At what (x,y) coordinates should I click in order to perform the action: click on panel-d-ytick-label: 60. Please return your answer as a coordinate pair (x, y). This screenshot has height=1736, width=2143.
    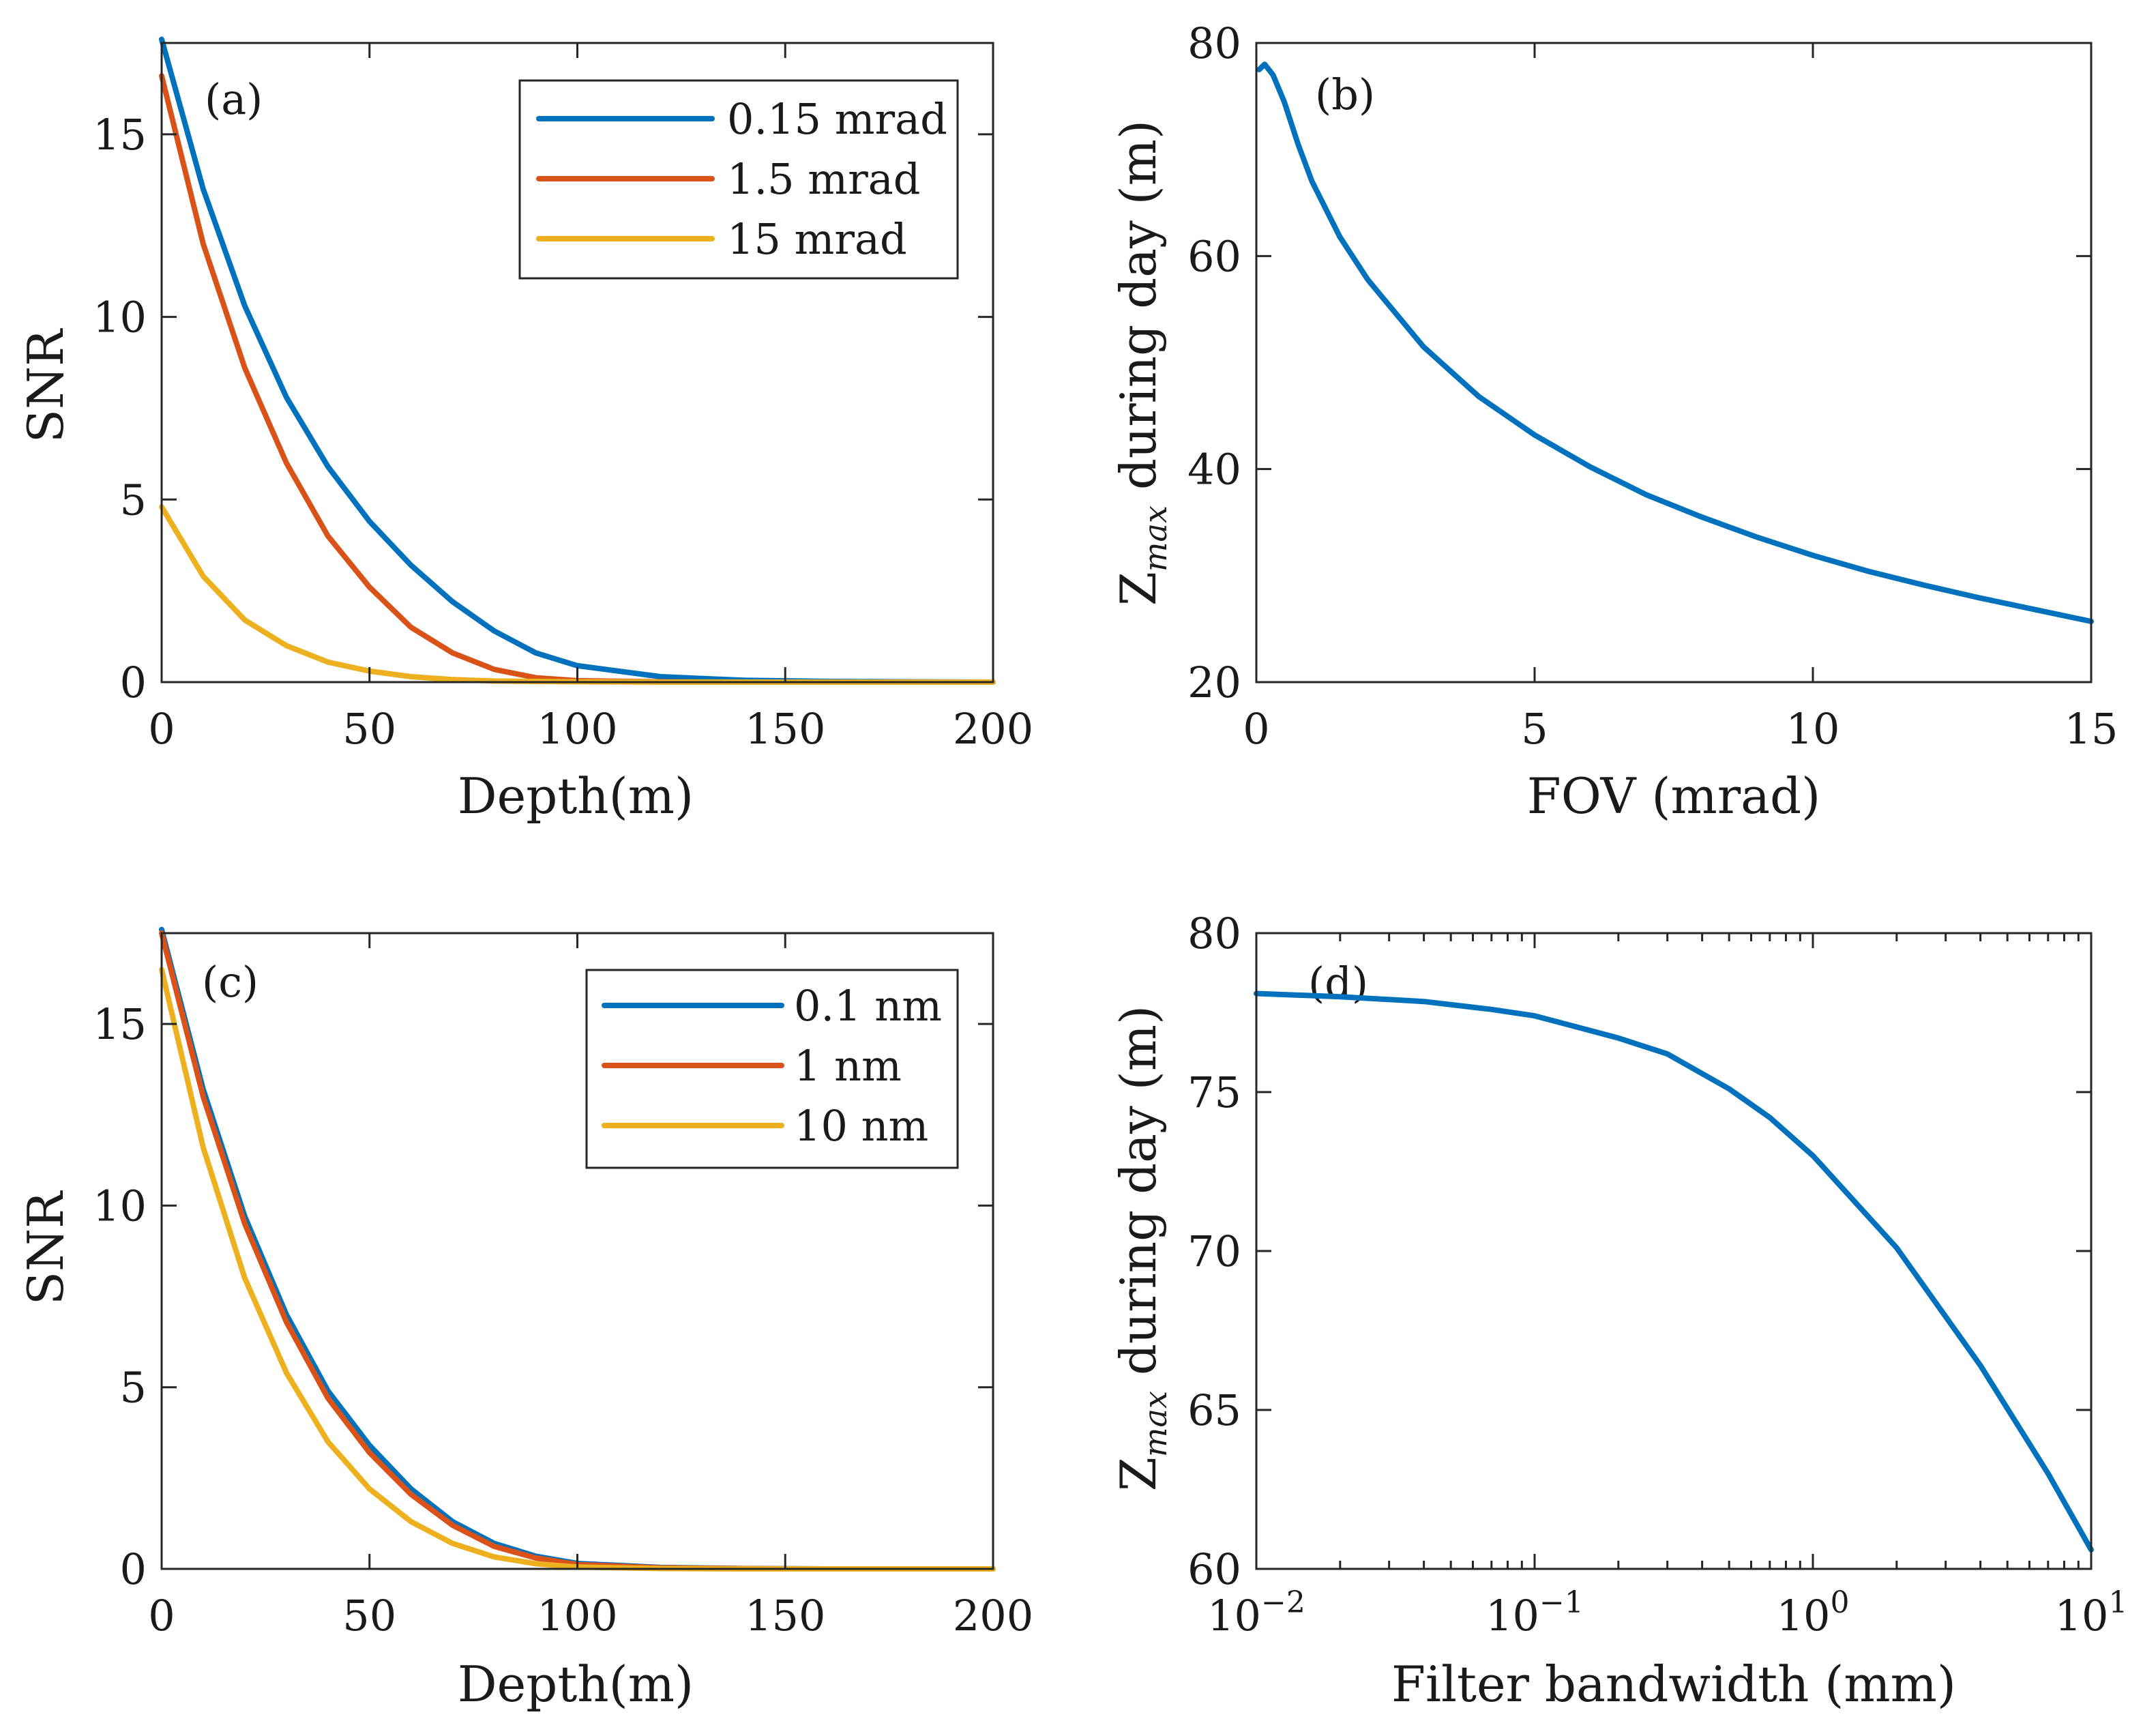
    Looking at the image, I should click on (1214, 1569).